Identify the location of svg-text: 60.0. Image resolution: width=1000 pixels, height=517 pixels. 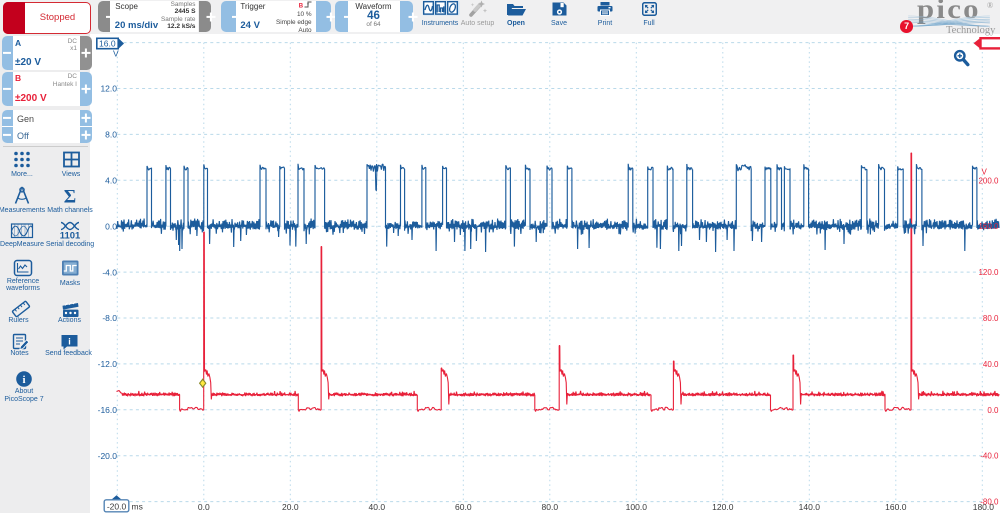
(463, 507).